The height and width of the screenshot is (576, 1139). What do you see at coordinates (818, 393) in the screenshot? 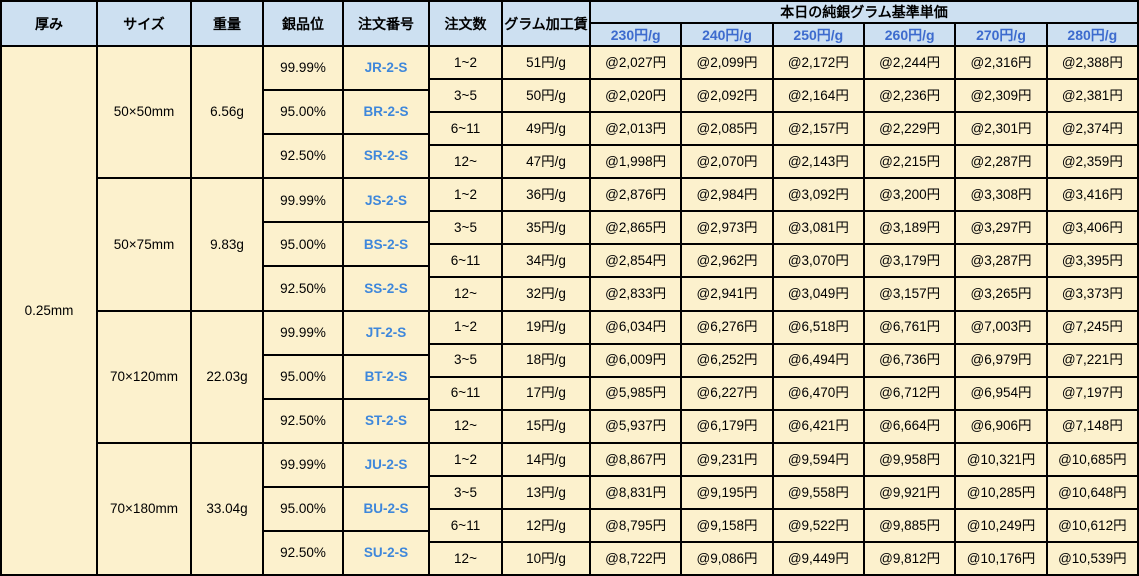
I see `cell-price: @6,470円` at bounding box center [818, 393].